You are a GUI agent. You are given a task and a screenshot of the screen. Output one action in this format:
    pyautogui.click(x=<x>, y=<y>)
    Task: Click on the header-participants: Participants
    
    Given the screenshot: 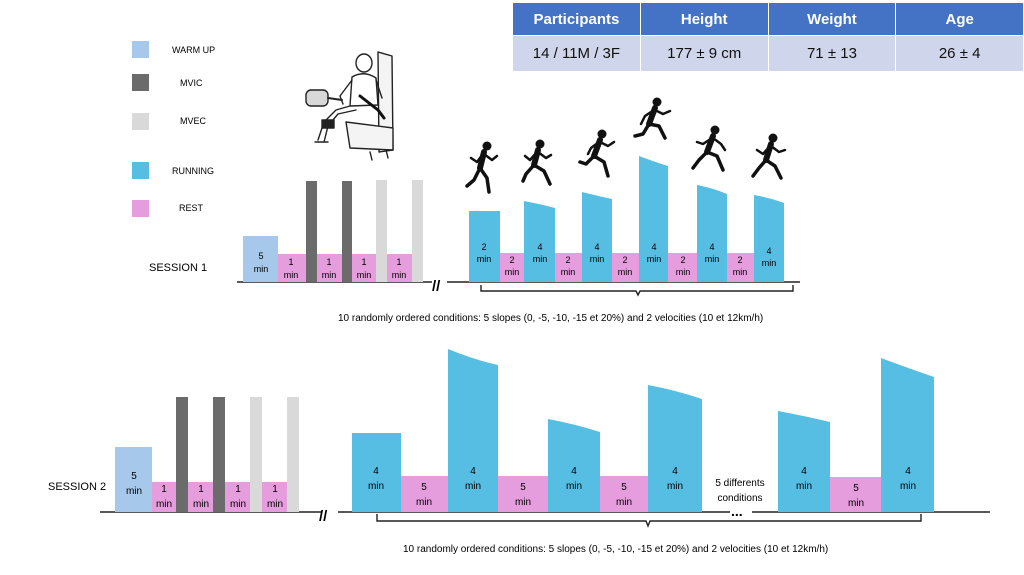 What is the action you would take?
    pyautogui.click(x=576, y=19)
    